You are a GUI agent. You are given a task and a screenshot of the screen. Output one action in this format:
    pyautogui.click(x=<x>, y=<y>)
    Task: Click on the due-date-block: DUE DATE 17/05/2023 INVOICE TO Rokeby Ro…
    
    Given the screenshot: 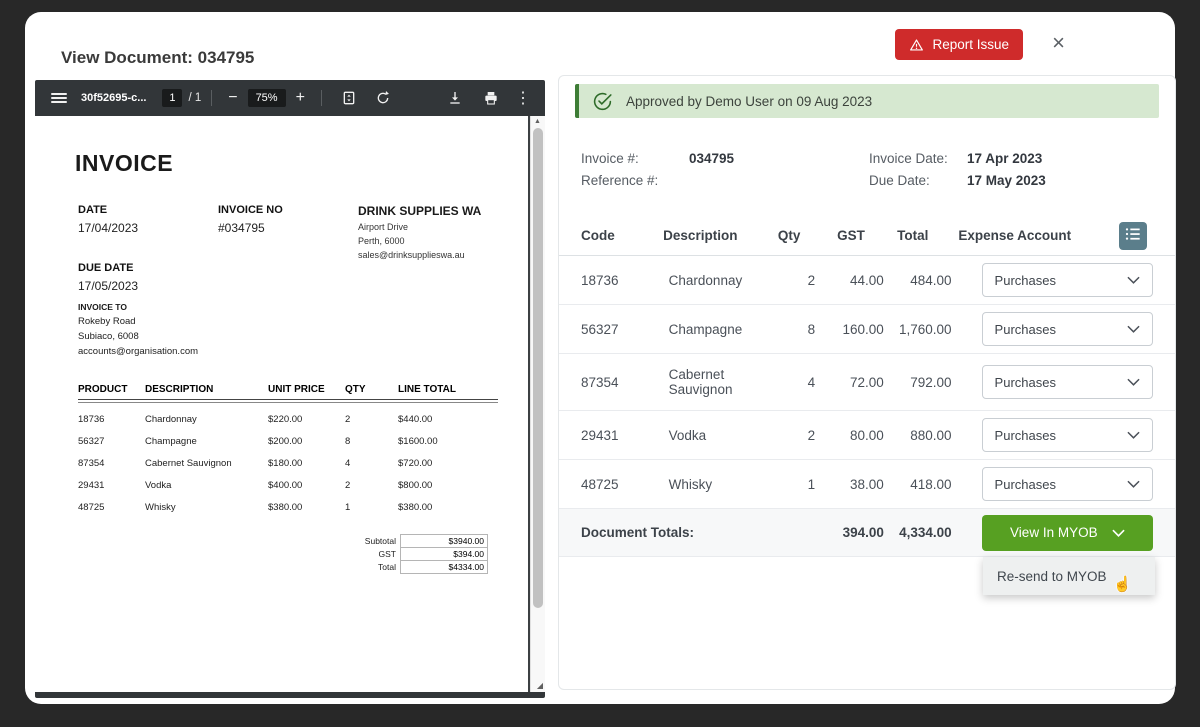 What is the action you would take?
    pyautogui.click(x=138, y=309)
    